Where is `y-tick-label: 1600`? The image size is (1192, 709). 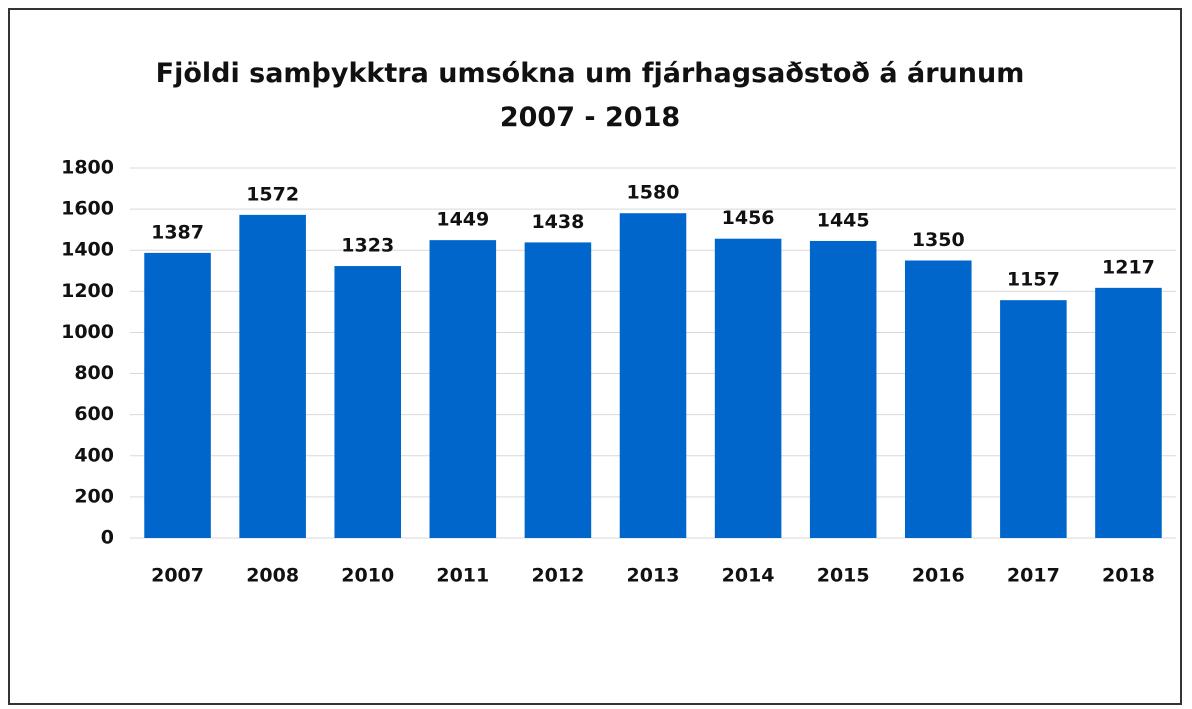 y-tick-label: 1600 is located at coordinates (87, 209).